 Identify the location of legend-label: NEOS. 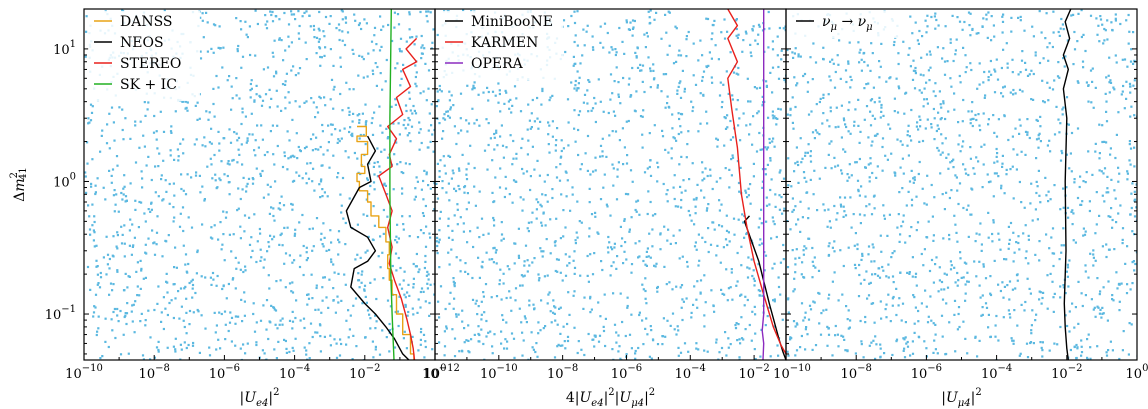
(142, 43).